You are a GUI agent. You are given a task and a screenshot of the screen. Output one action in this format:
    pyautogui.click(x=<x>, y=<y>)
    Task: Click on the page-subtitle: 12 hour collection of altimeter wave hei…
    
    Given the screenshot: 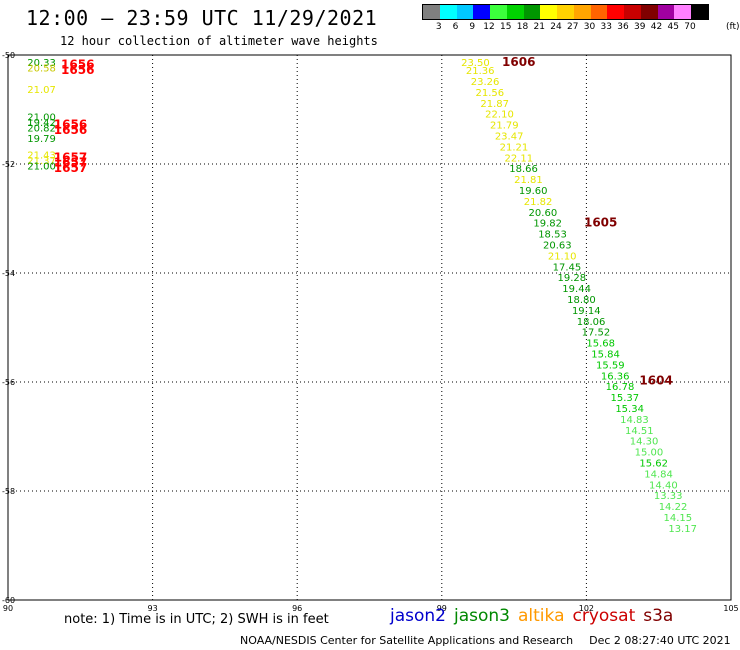 What is the action you would take?
    pyautogui.click(x=219, y=41)
    